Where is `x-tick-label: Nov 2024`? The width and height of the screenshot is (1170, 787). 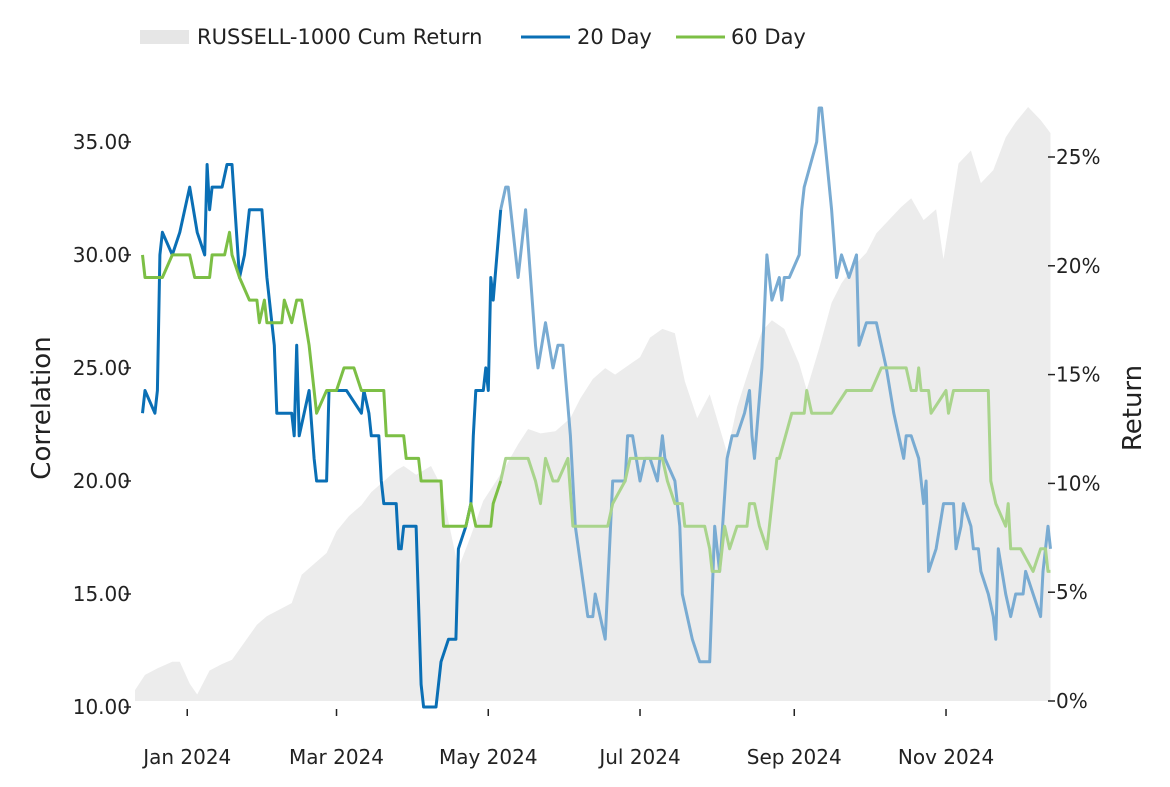 x-tick-label: Nov 2024 is located at coordinates (946, 757).